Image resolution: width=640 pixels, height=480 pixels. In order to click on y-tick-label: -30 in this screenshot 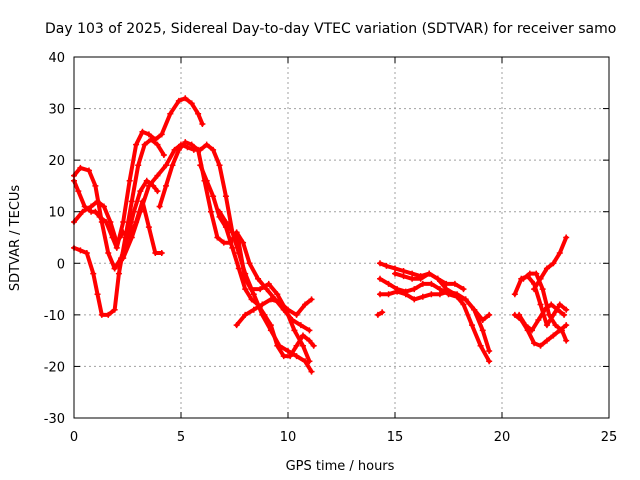, I will do `click(54, 419)`.